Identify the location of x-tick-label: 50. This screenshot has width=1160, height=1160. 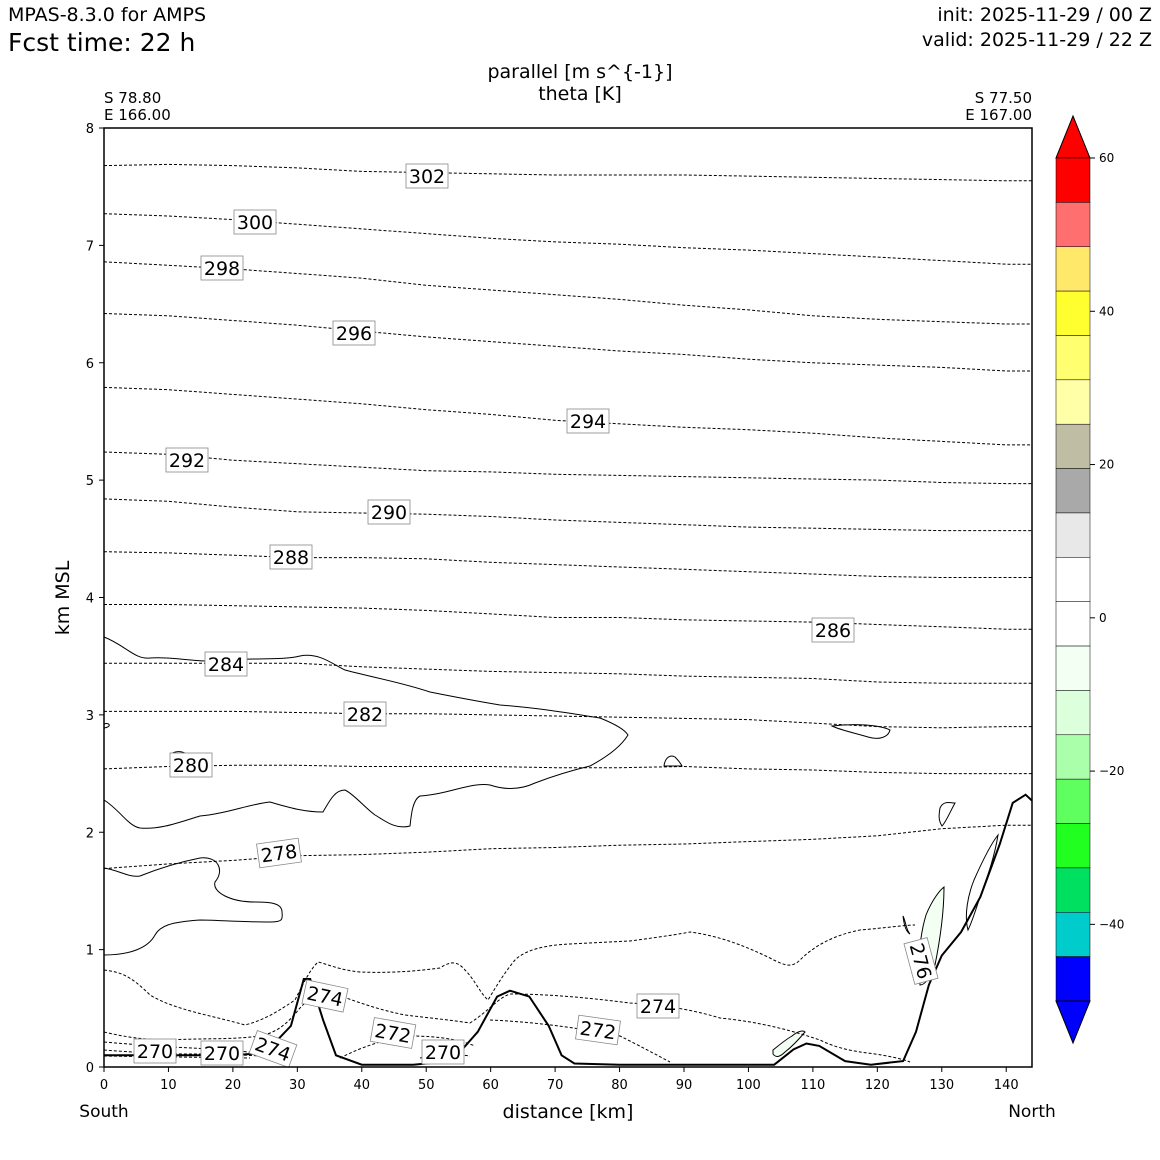
(426, 1085).